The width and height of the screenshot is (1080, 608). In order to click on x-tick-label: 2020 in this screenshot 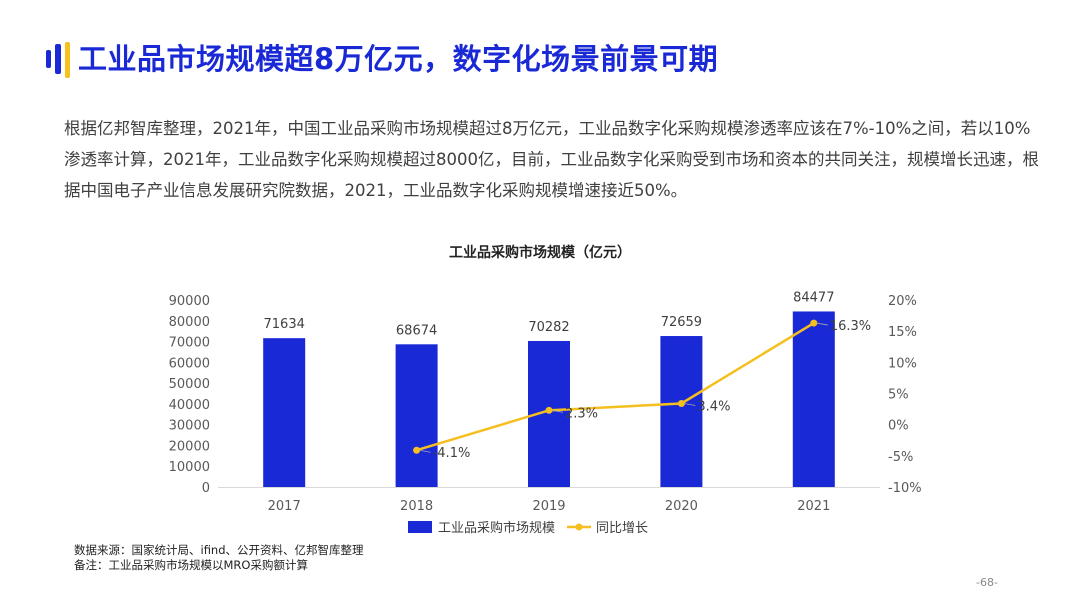, I will do `click(681, 506)`.